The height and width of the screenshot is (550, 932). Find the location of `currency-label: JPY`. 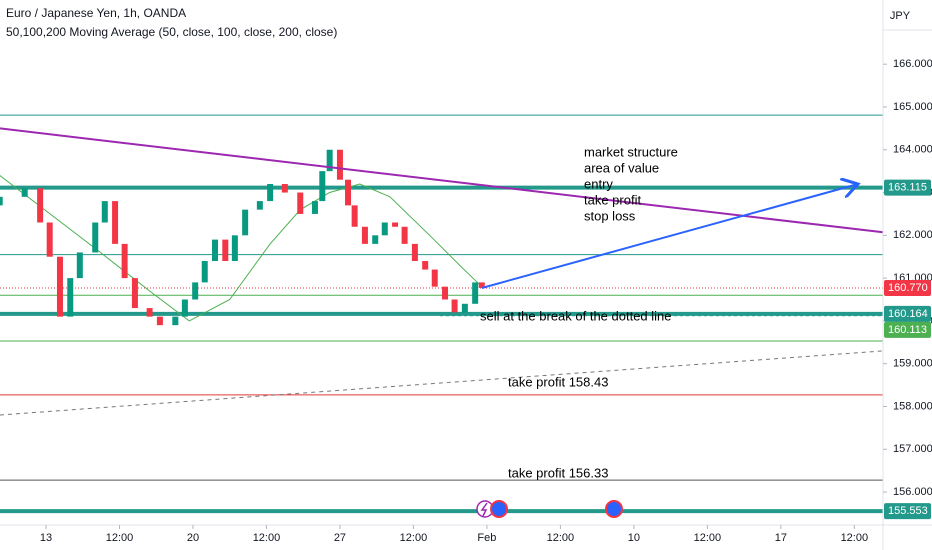

currency-label: JPY is located at coordinates (900, 16).